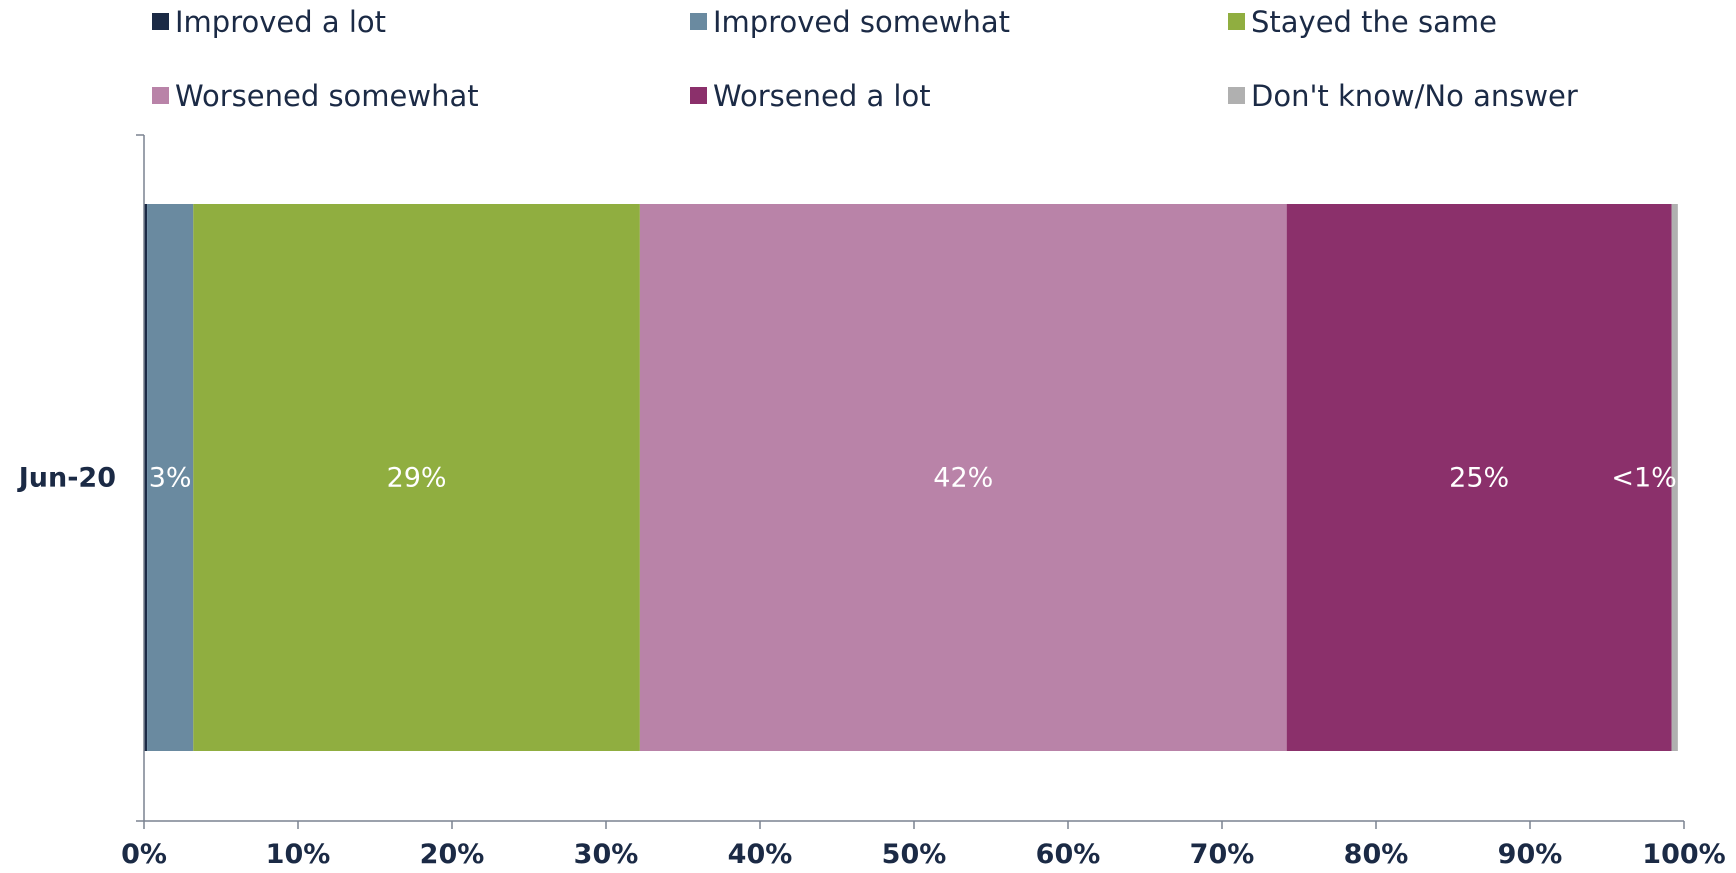 Image resolution: width=1736 pixels, height=873 pixels. I want to click on data-label-worsened-somewhat: 42%, so click(963, 478).